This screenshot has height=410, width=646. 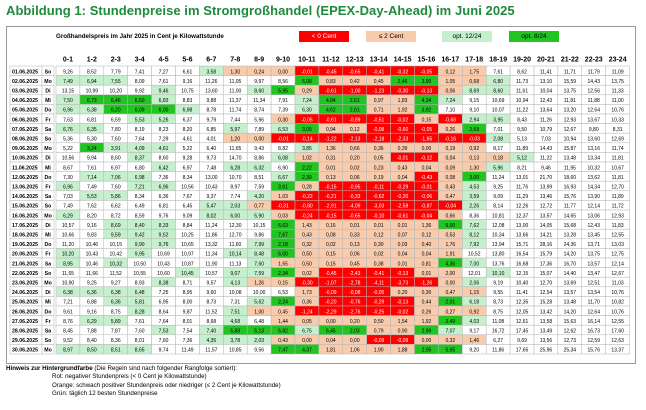 I want to click on cell-value: 10,79, so click(x=546, y=130).